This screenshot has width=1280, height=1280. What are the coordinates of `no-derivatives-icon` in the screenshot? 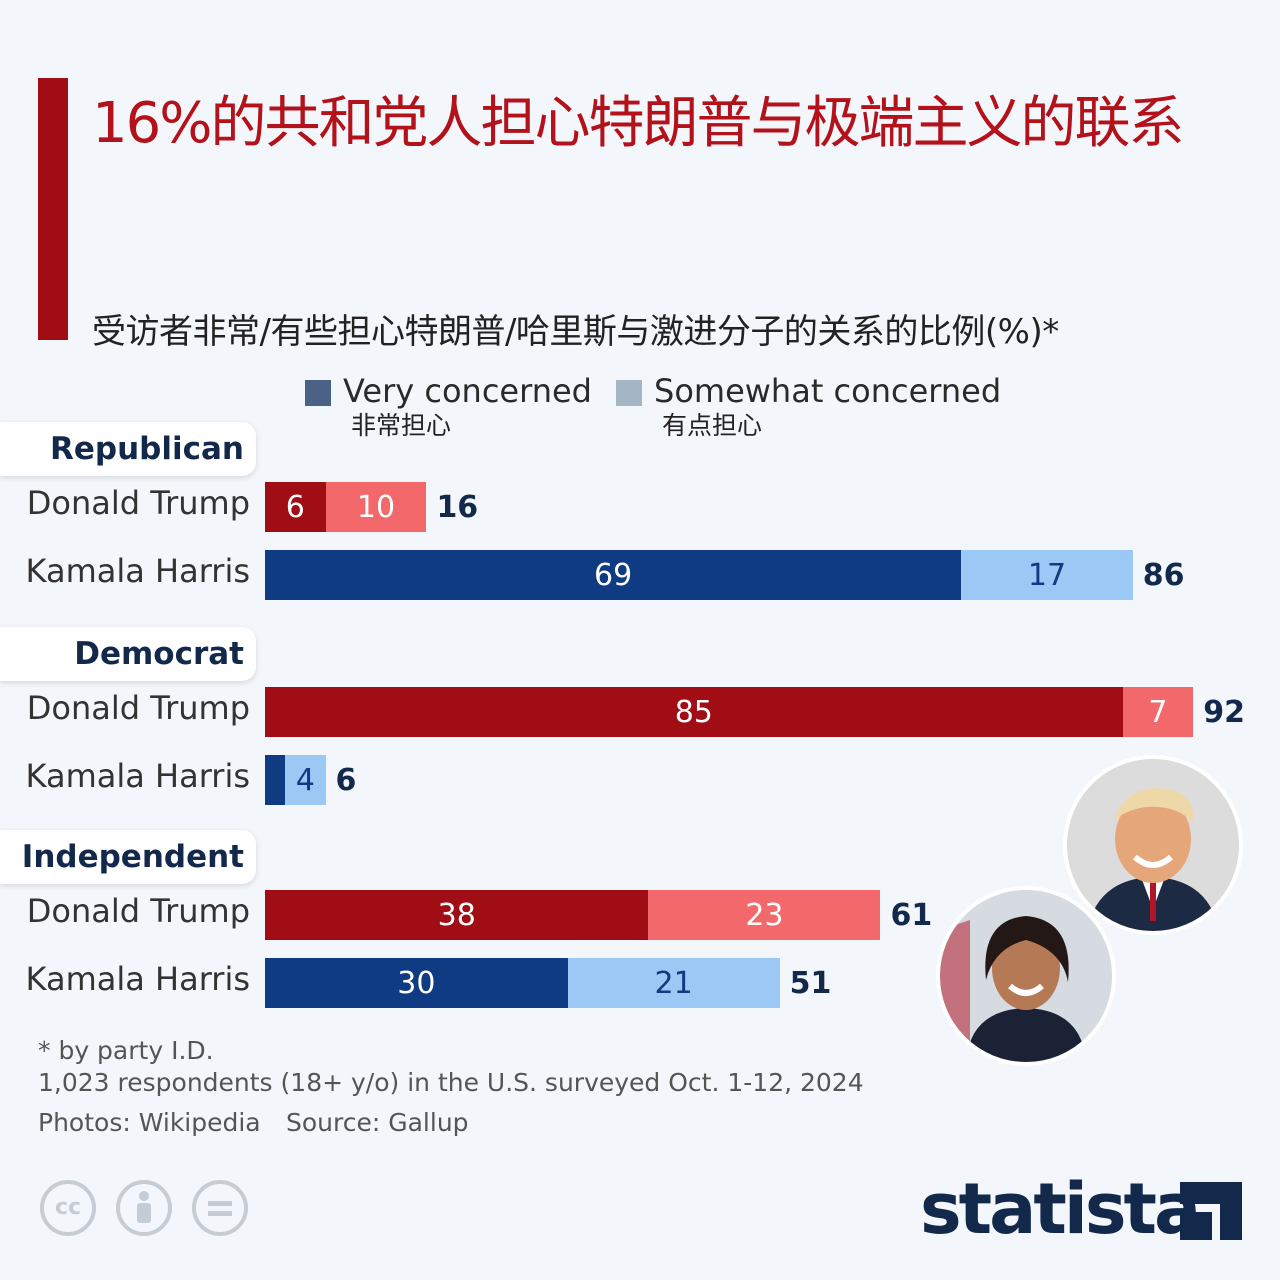 It's located at (220, 1208).